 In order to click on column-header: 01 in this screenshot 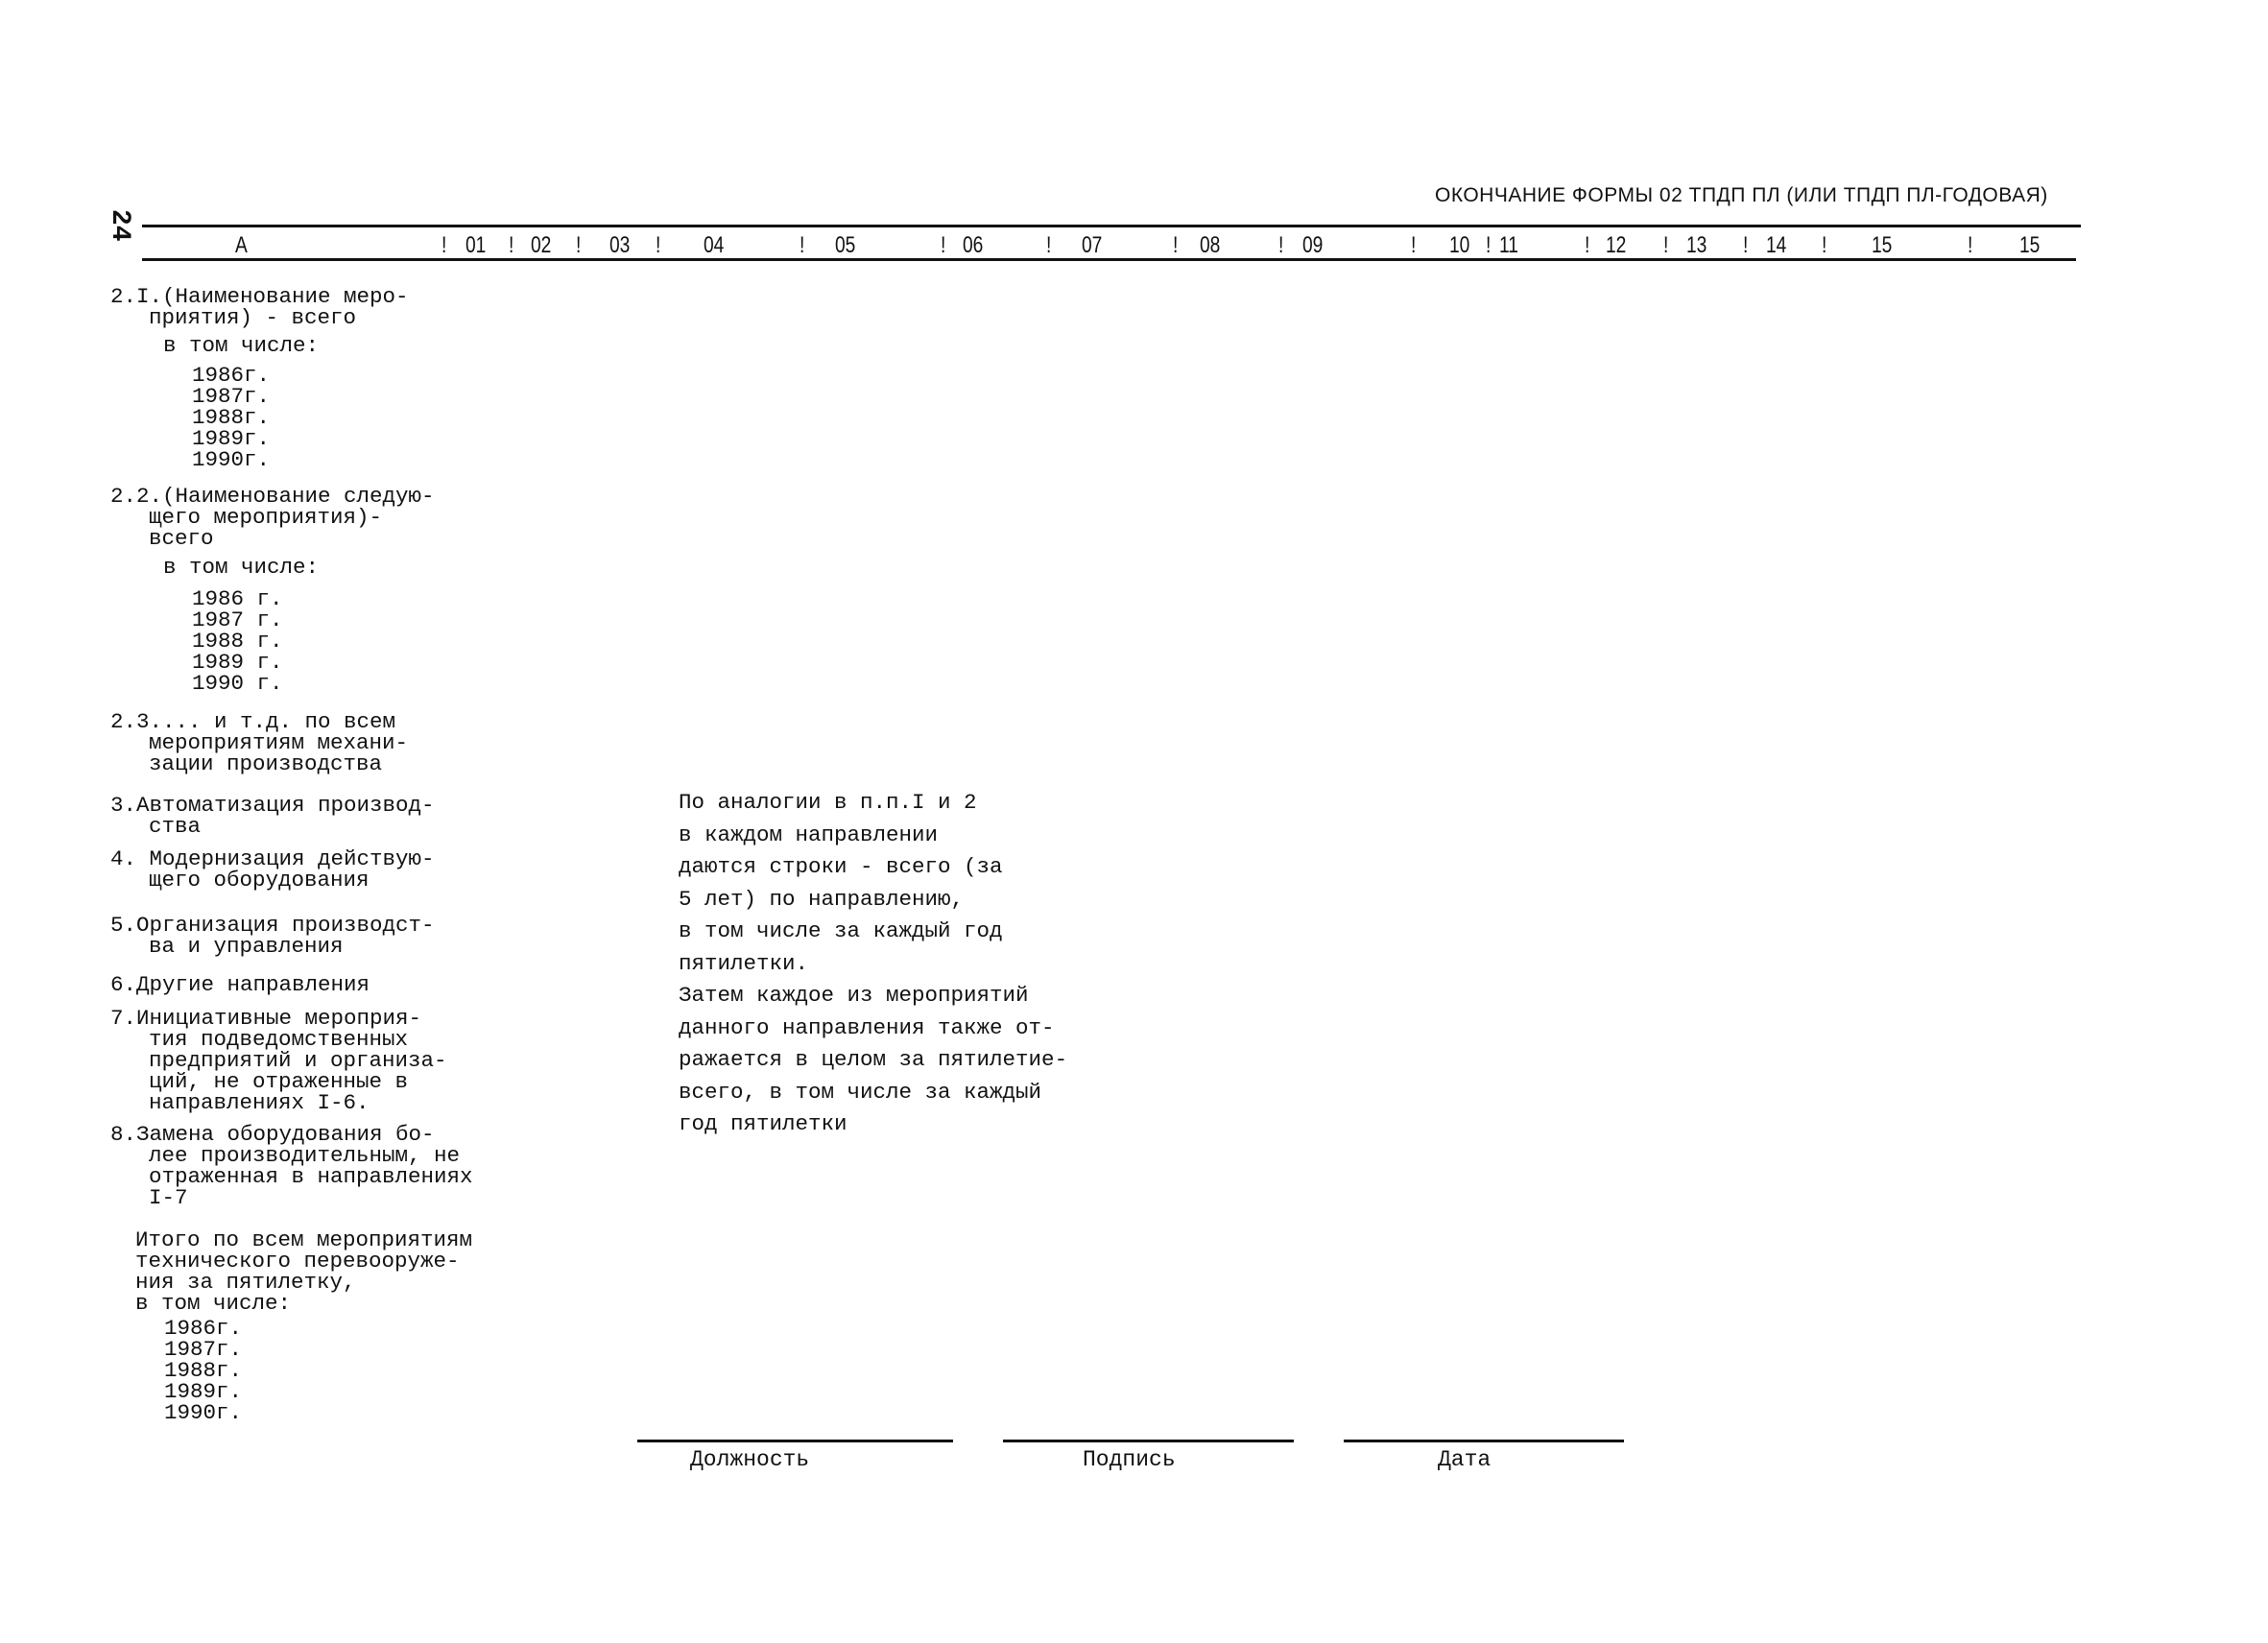, I will do `click(476, 245)`.